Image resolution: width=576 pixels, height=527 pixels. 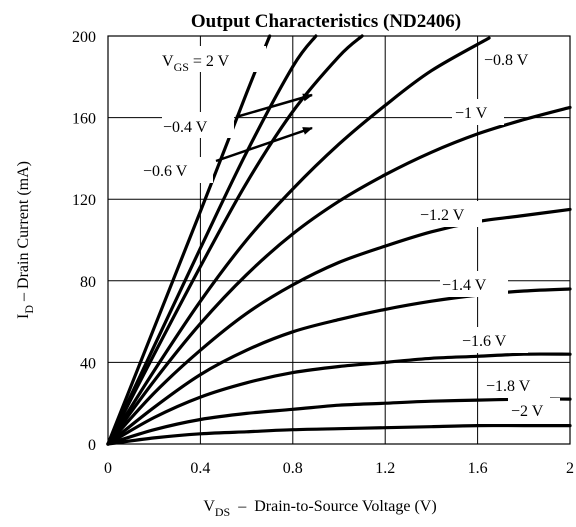 I want to click on y-tick-label: 200, so click(x=84, y=37).